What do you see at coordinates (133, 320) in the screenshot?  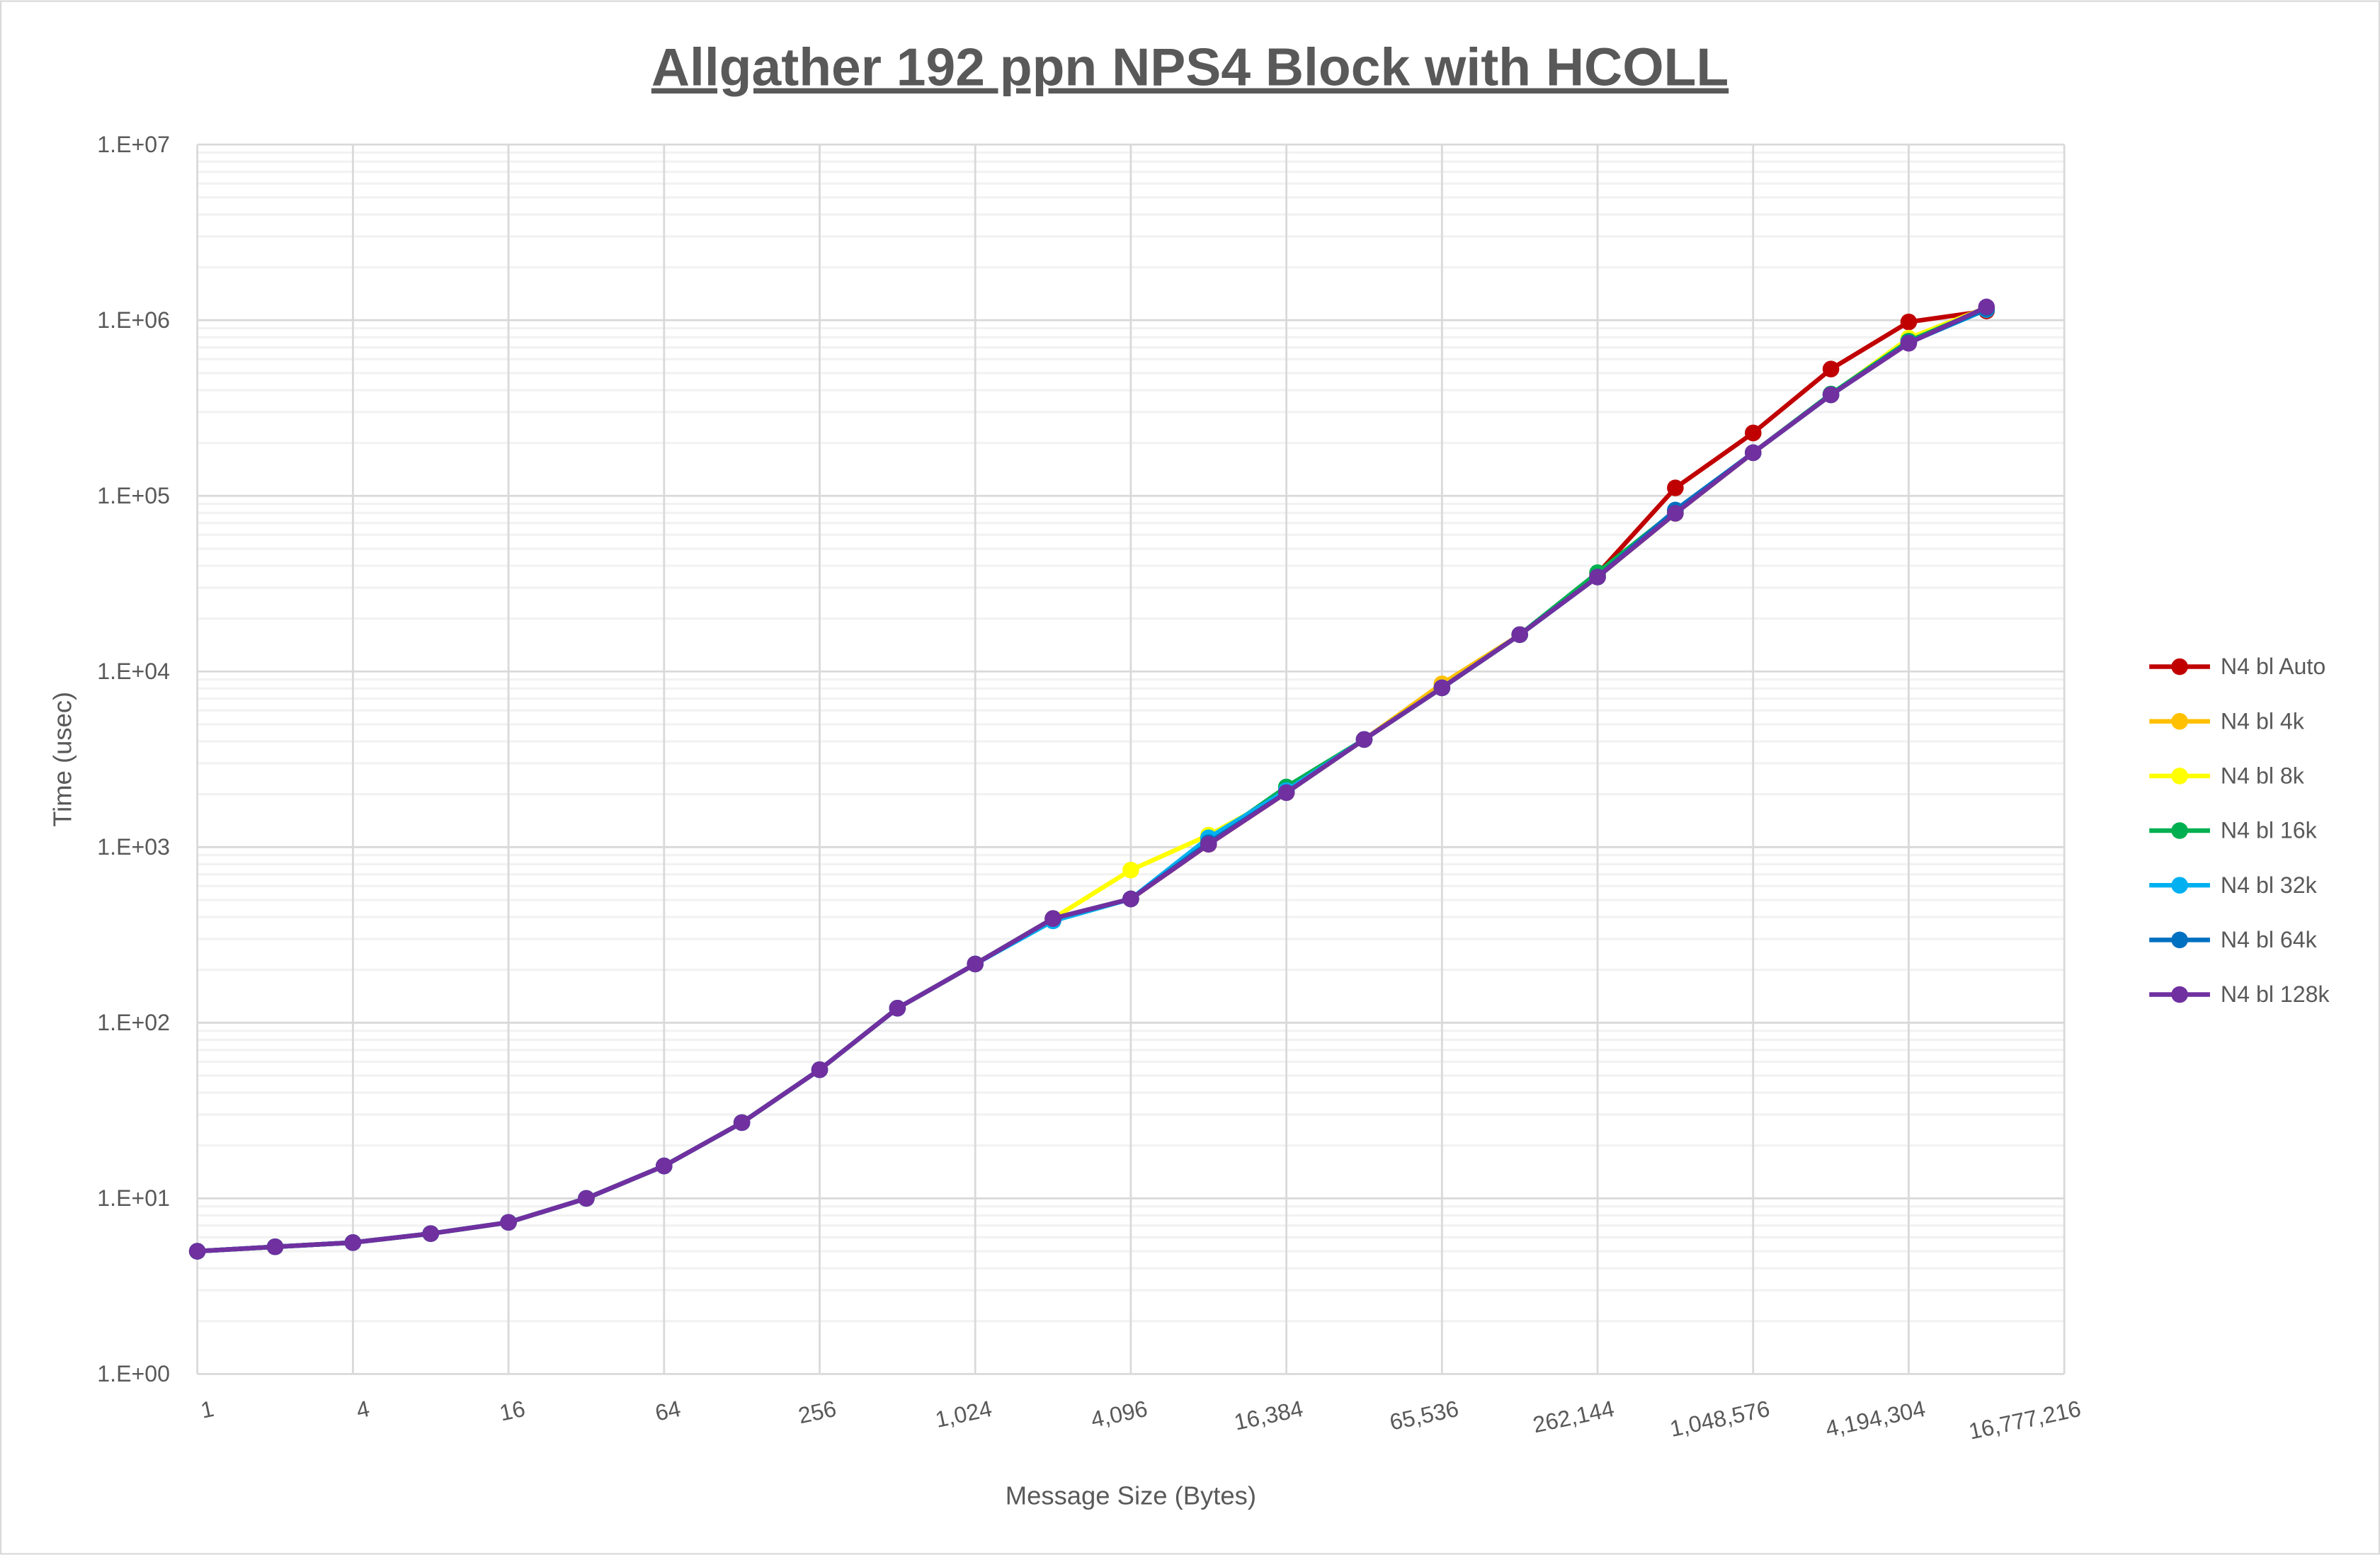 I see `y-tick-label: 1.E+06` at bounding box center [133, 320].